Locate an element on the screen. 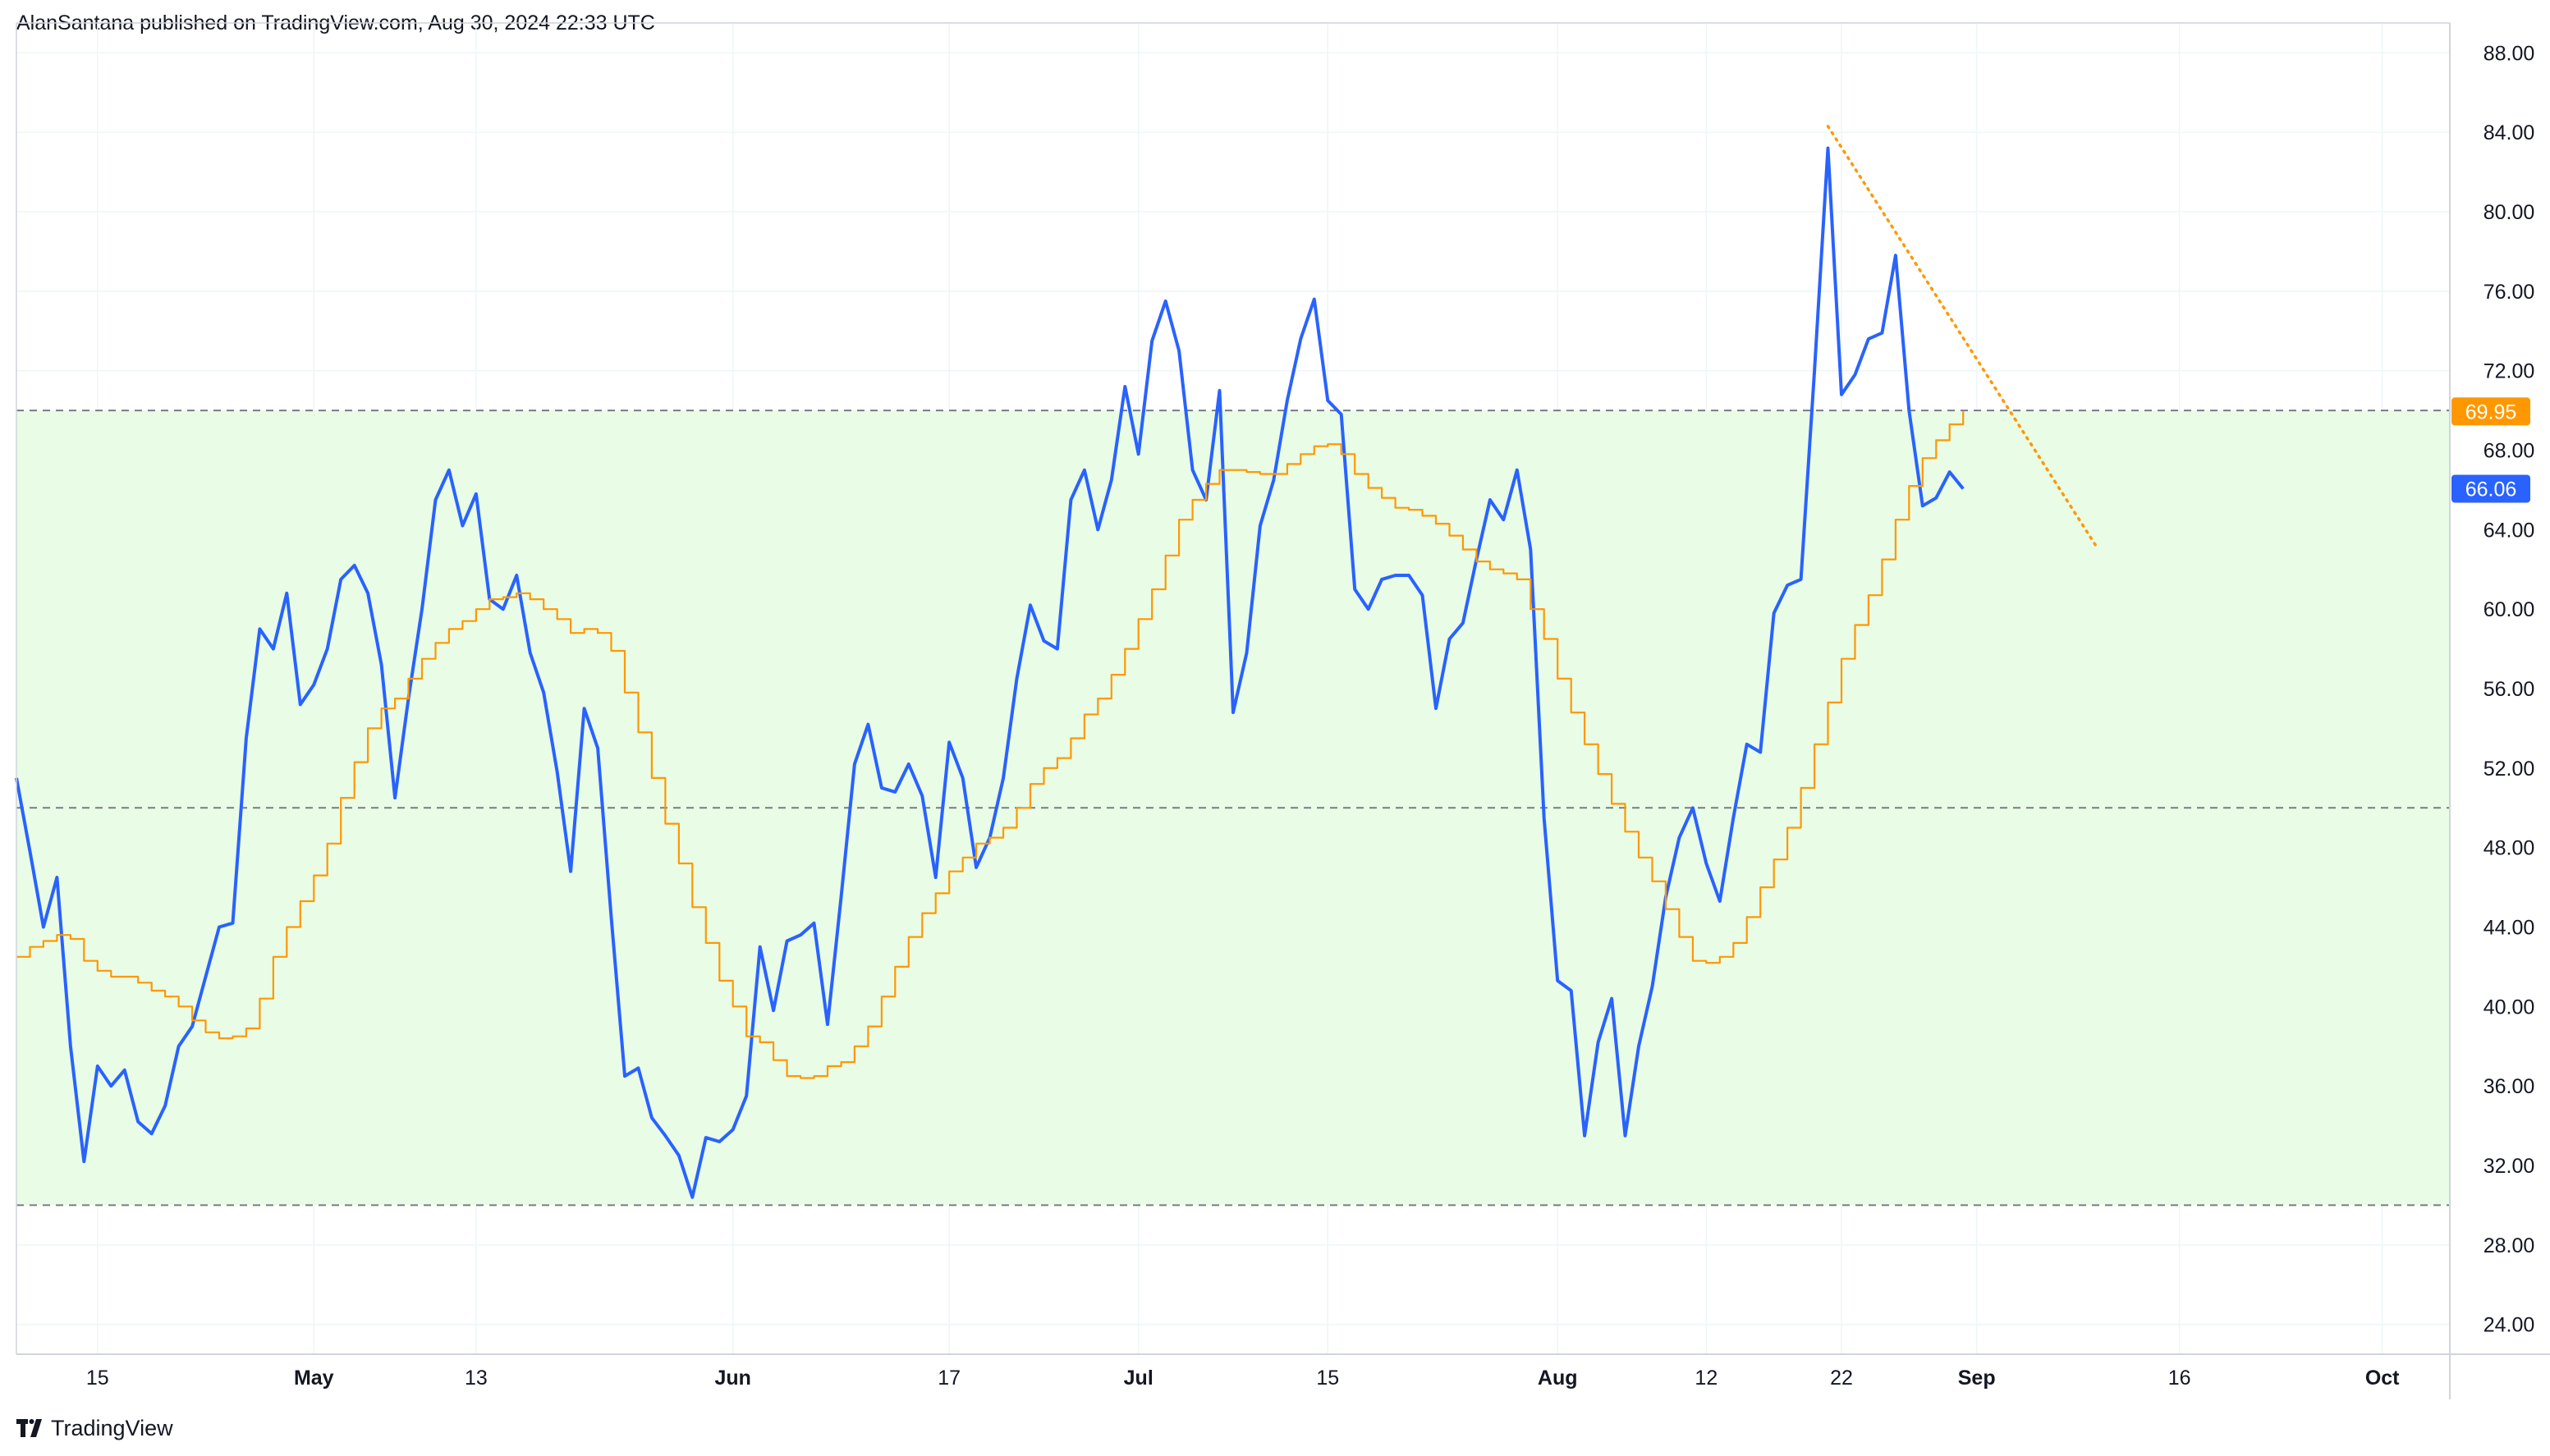 This screenshot has width=2550, height=1456. rsi_ma-price-tag is located at coordinates (2490, 411).